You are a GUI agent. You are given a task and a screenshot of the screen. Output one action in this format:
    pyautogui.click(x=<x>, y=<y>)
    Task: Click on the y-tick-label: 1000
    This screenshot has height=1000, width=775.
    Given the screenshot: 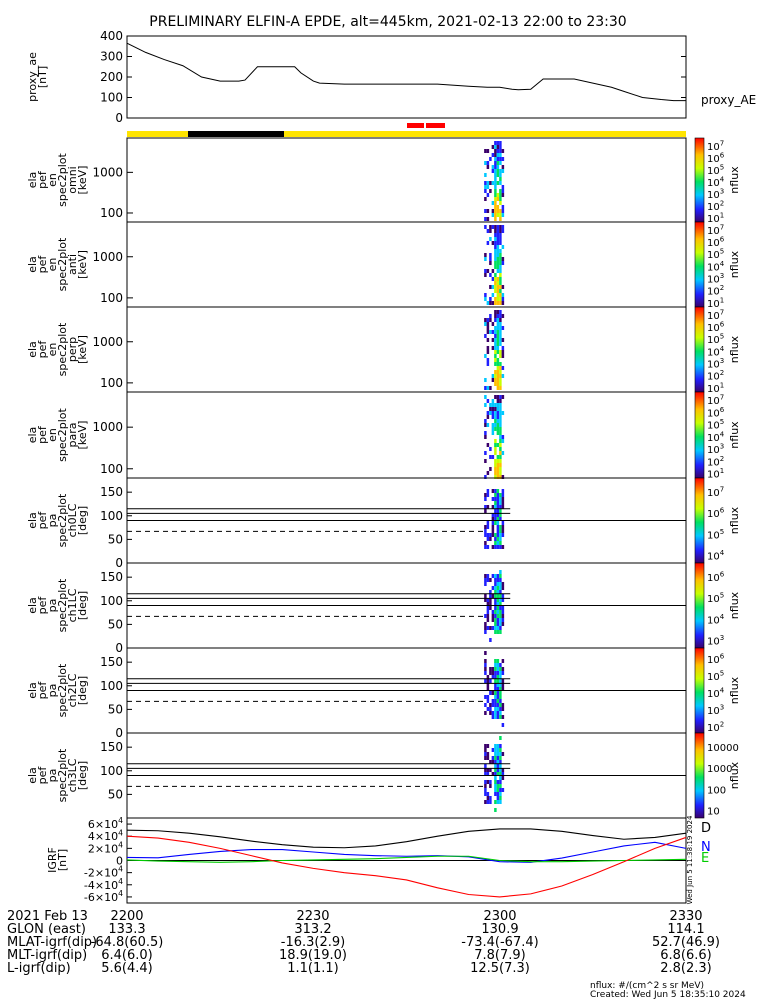 What is the action you would take?
    pyautogui.click(x=107, y=427)
    